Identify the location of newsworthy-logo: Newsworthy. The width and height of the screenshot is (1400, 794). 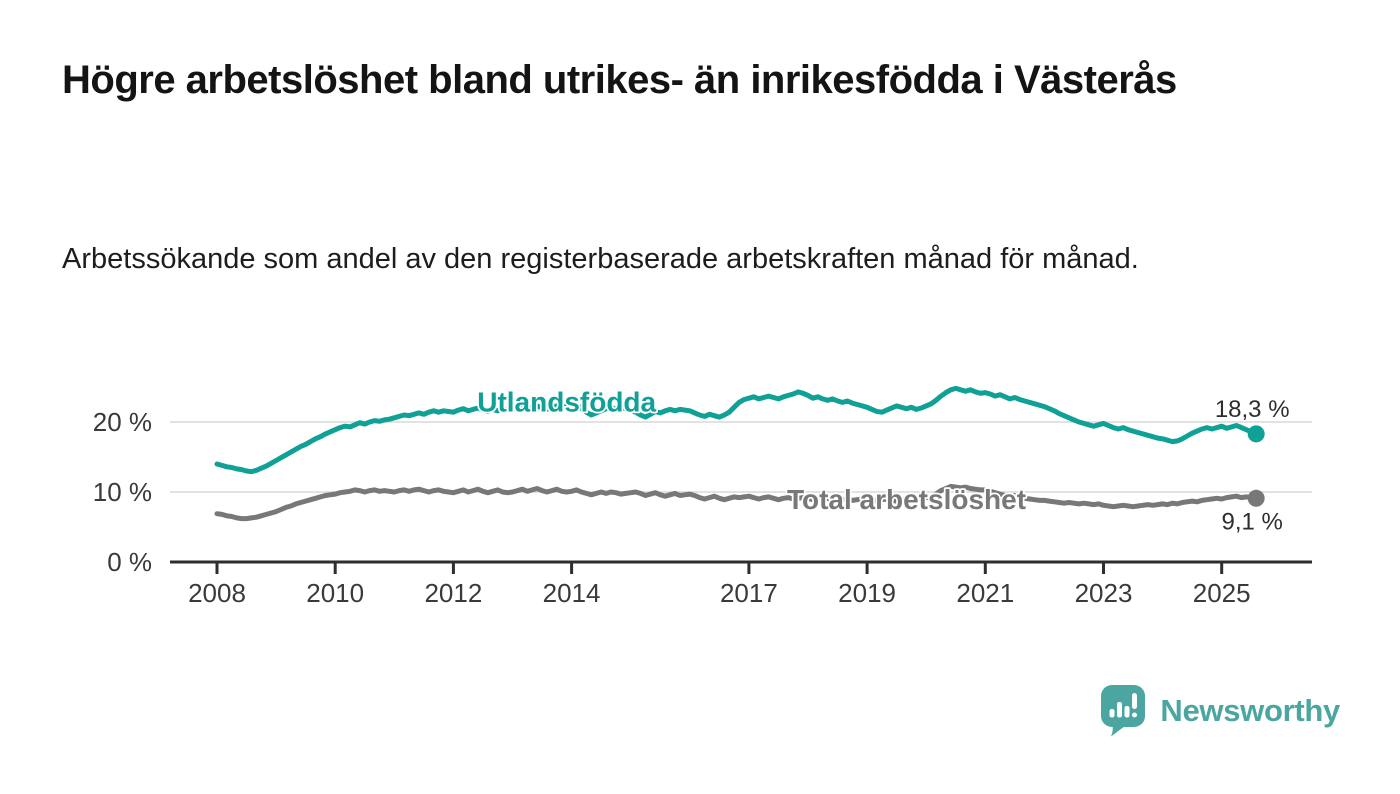
(1220, 710).